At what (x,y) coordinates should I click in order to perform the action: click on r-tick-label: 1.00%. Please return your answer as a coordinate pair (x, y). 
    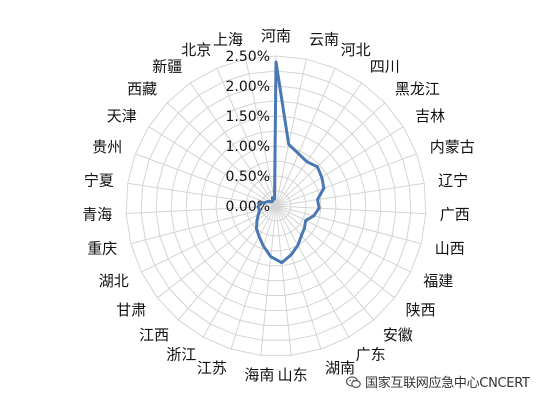
    Looking at the image, I should click on (248, 147).